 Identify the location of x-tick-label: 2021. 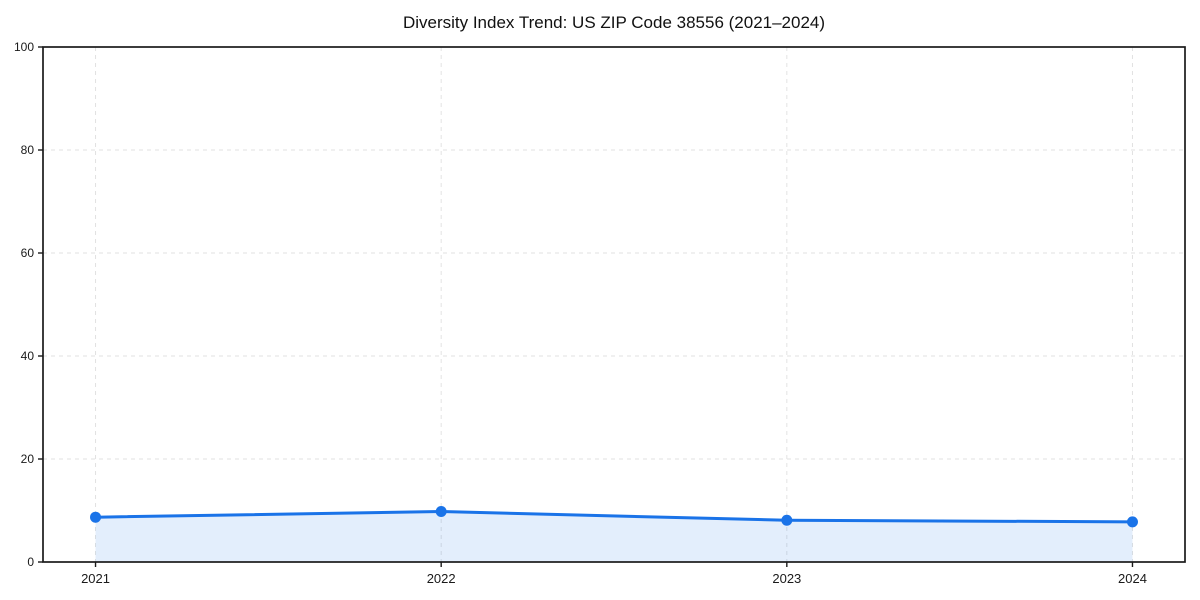
(95, 578).